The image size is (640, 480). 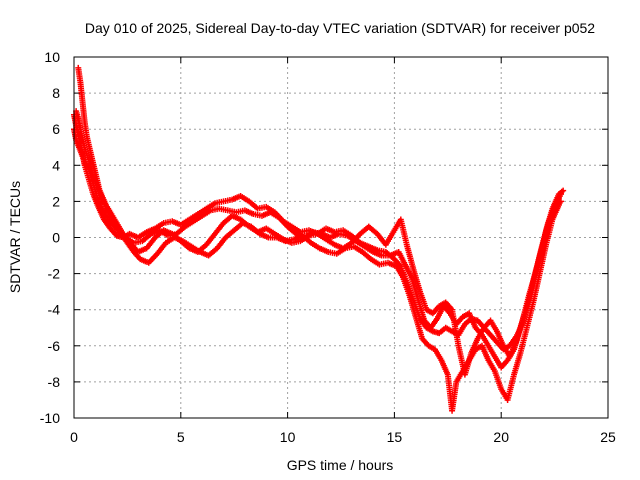 What do you see at coordinates (50, 418) in the screenshot?
I see `y-tick-label: -10` at bounding box center [50, 418].